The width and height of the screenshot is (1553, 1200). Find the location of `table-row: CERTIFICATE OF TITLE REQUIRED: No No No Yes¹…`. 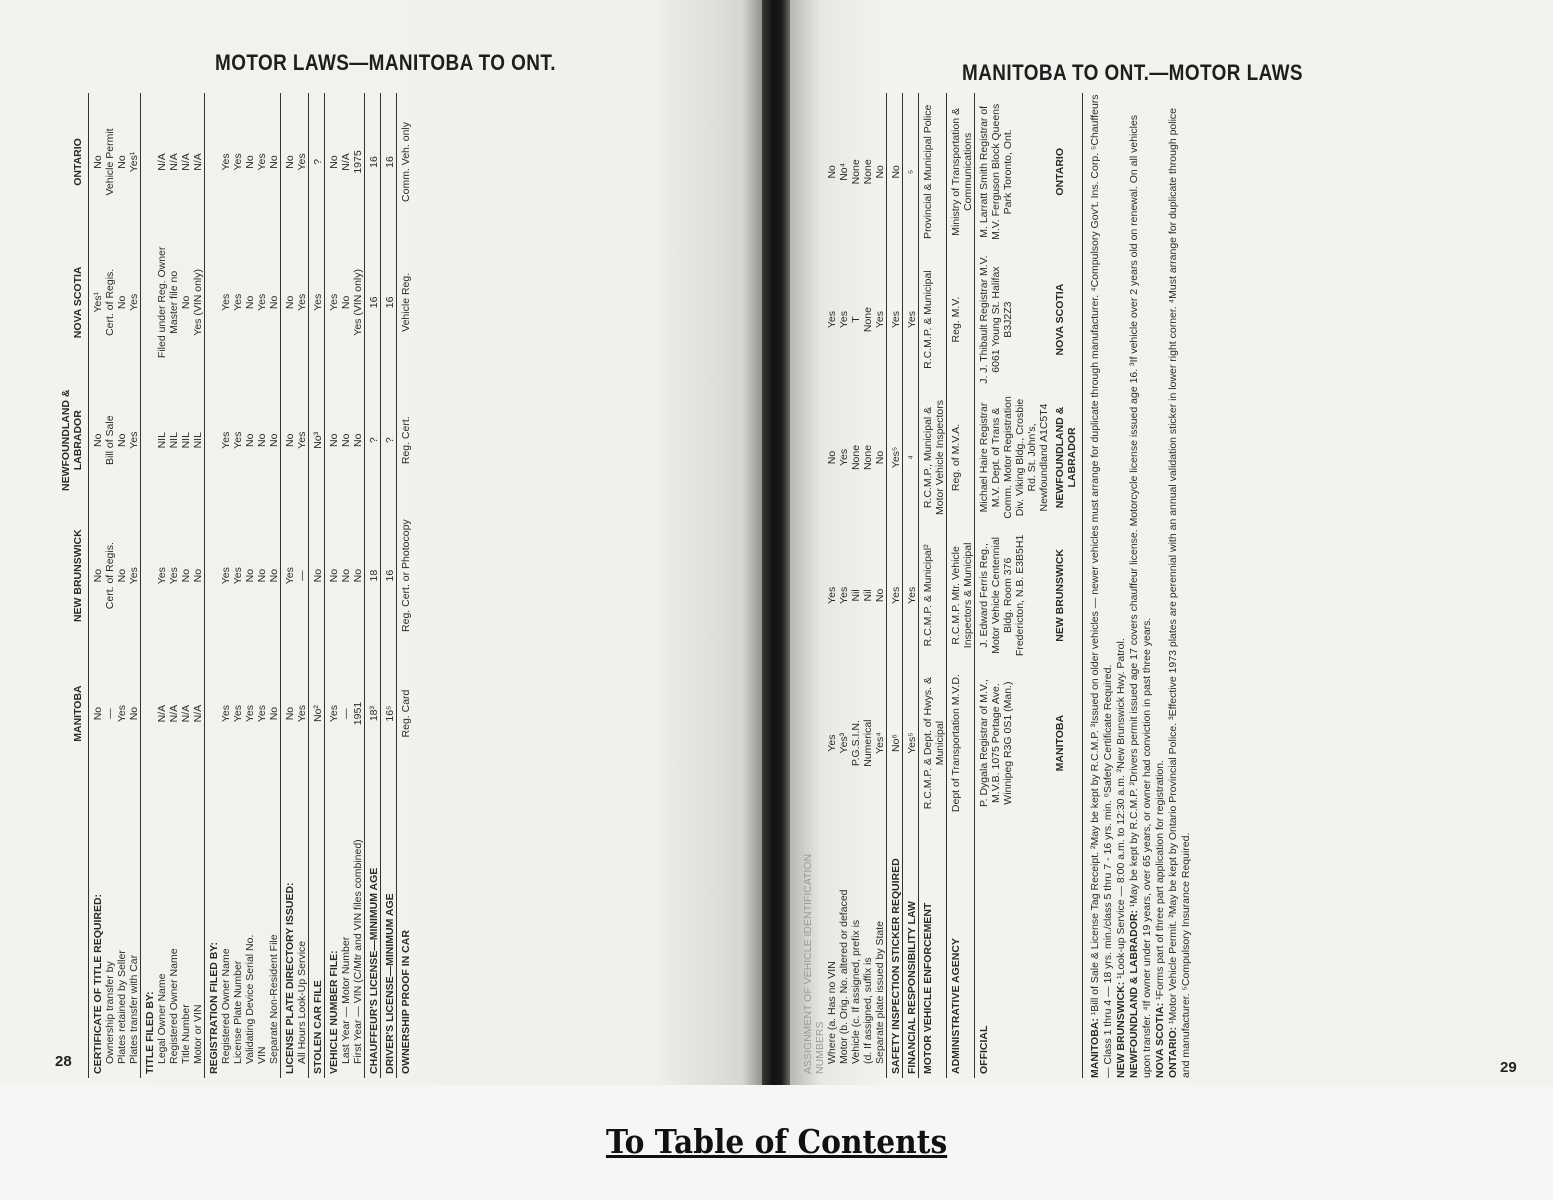

table-row: CERTIFICATE OF TITLE REQUIRED: No No No Yes¹… is located at coordinates (96, 585).